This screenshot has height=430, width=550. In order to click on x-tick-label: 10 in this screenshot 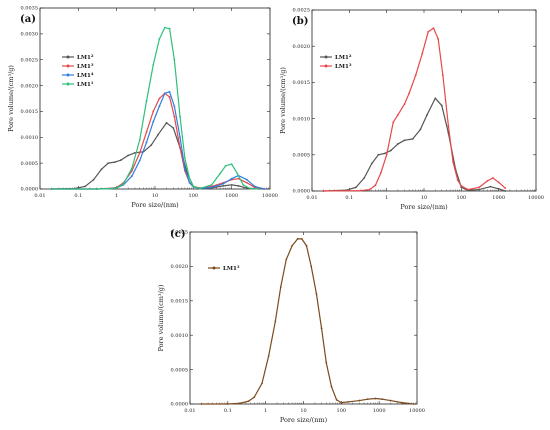, I will do `click(155, 196)`.